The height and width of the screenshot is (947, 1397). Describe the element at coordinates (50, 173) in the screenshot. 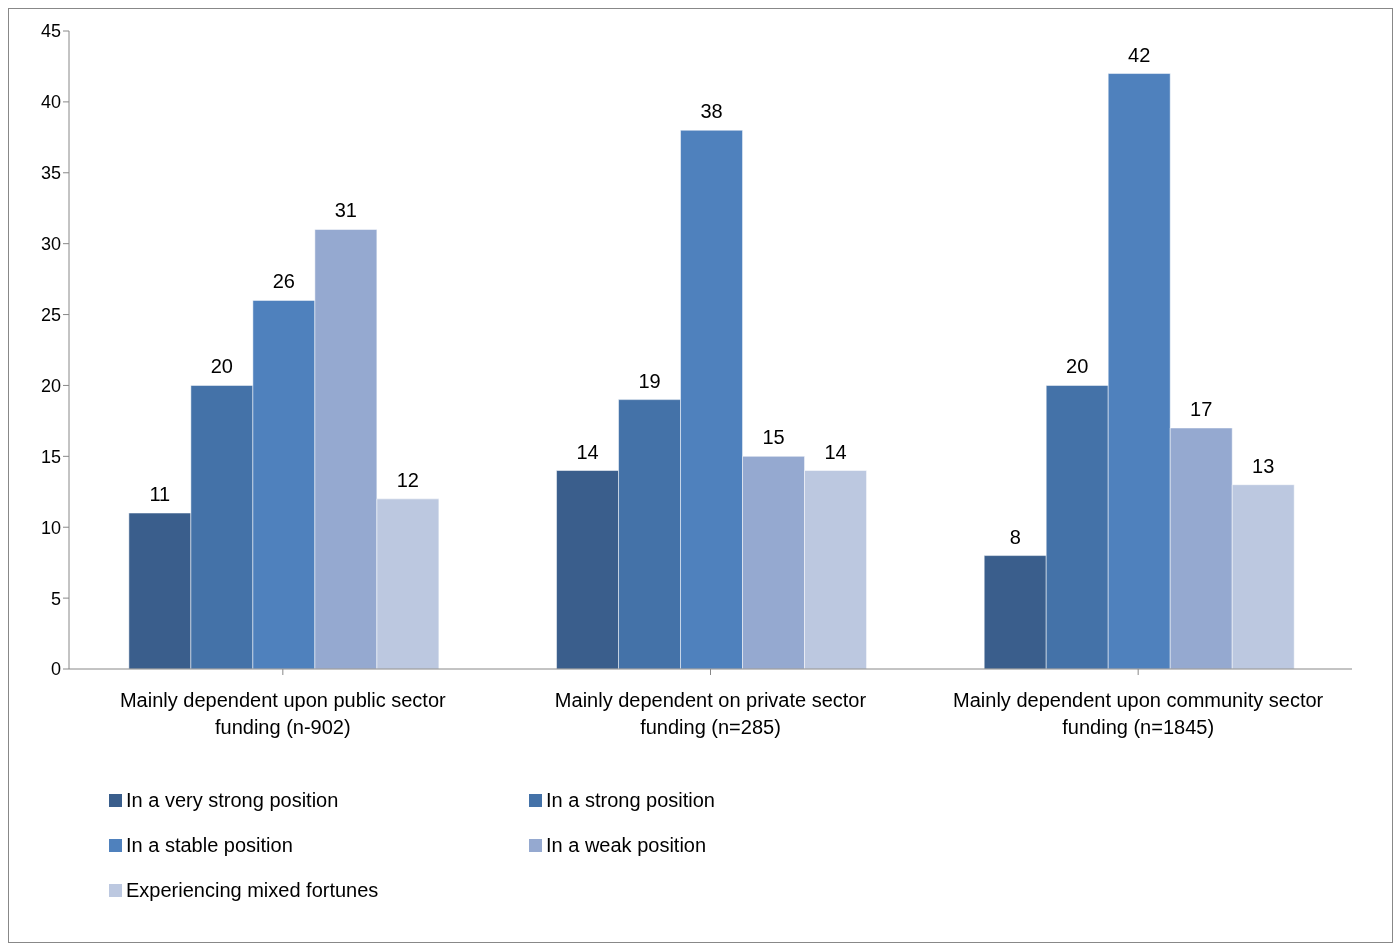

I see `y-tick-label: 35` at that location.